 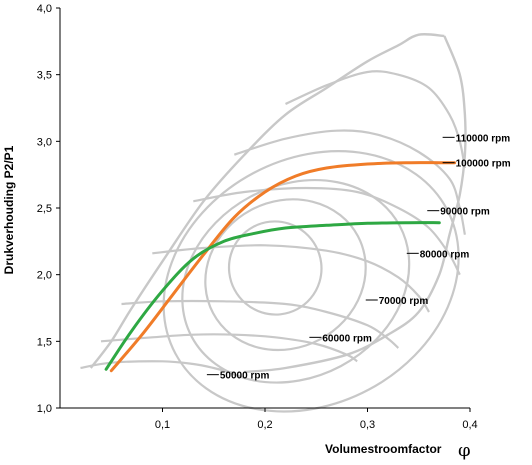 What do you see at coordinates (327, 231) in the screenshot?
I see `speed-line-90000-rpm` at bounding box center [327, 231].